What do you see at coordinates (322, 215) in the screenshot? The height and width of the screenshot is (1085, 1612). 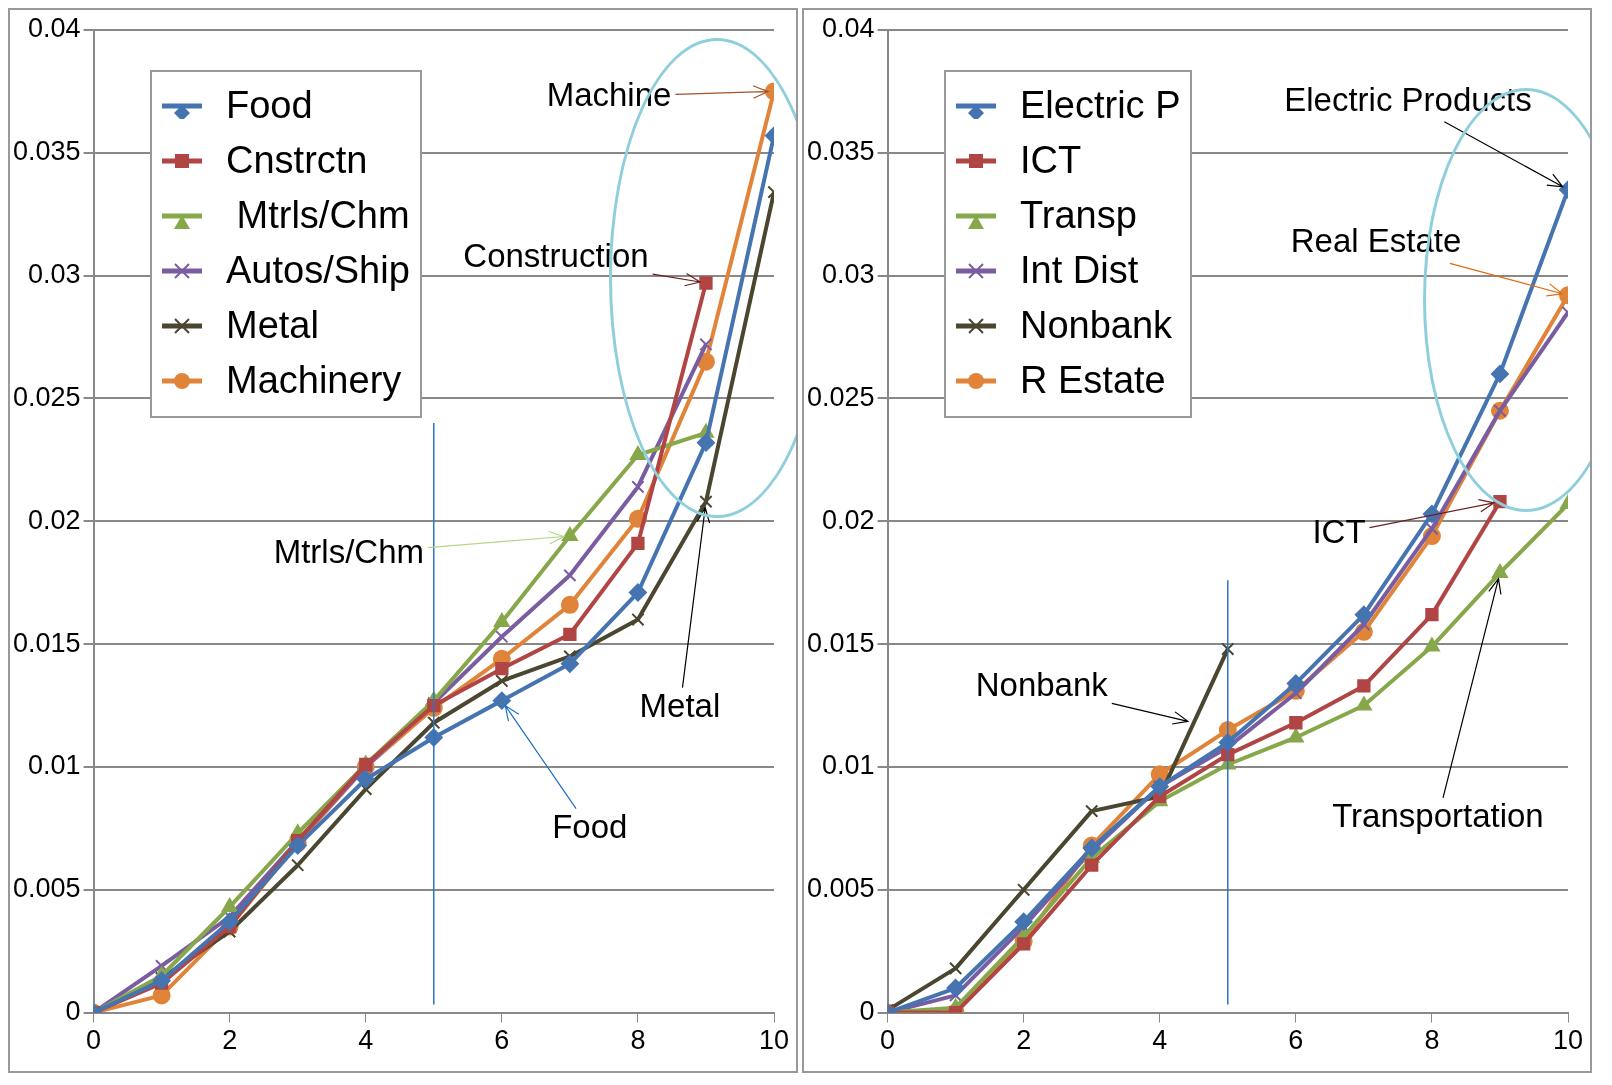 I see `legend-label: Mtrls/Chm` at bounding box center [322, 215].